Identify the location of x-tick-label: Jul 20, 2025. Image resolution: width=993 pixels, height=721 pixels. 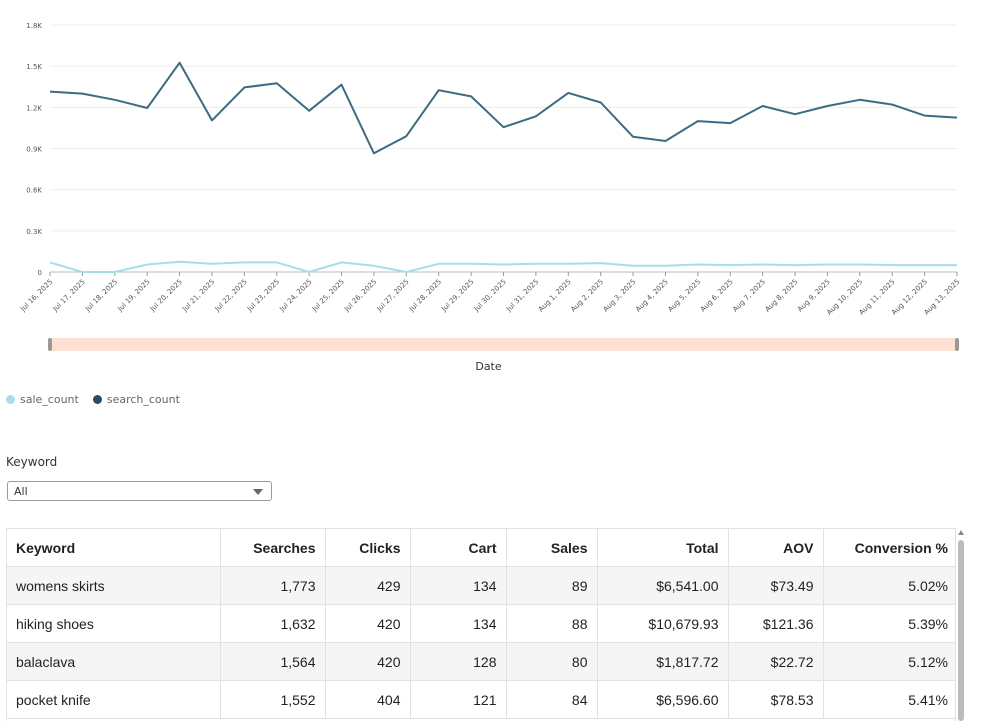
(166, 296).